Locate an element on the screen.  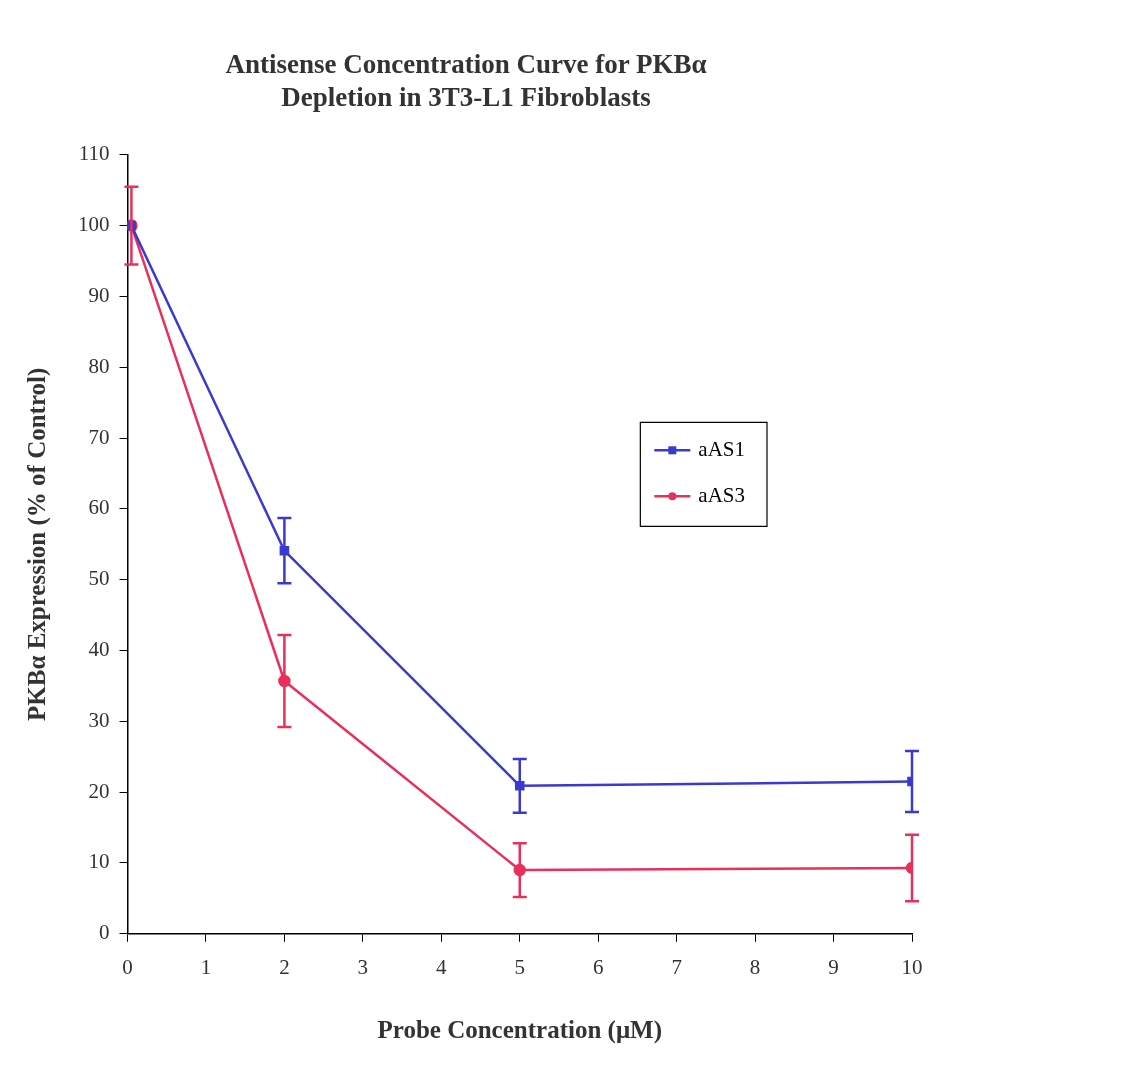
y-tick-label: 40 is located at coordinates (99, 649).